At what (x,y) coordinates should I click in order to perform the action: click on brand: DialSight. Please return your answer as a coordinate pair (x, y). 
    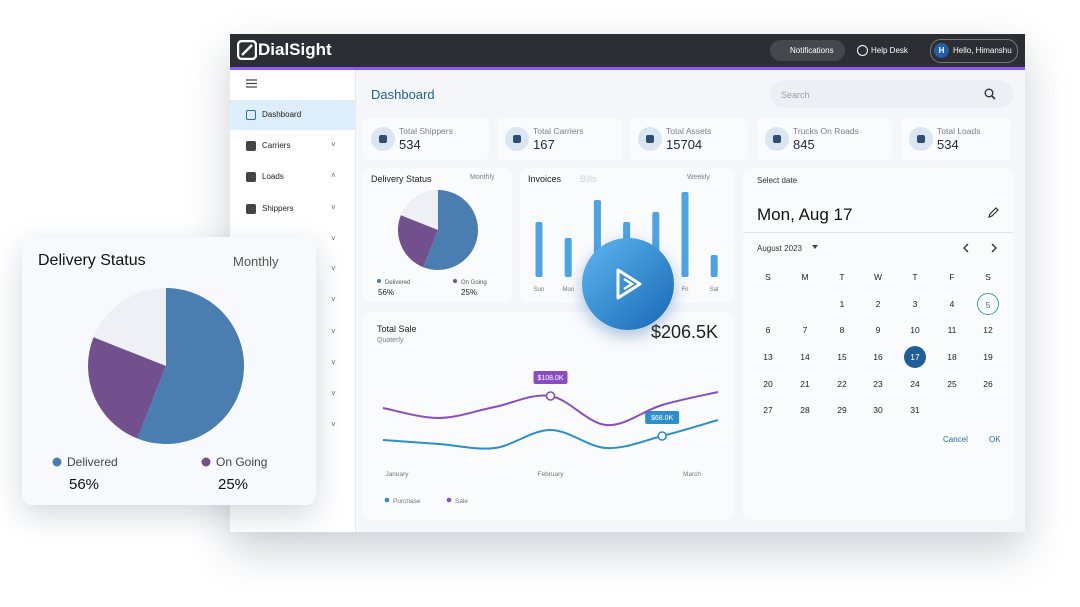
    Looking at the image, I should click on (295, 49).